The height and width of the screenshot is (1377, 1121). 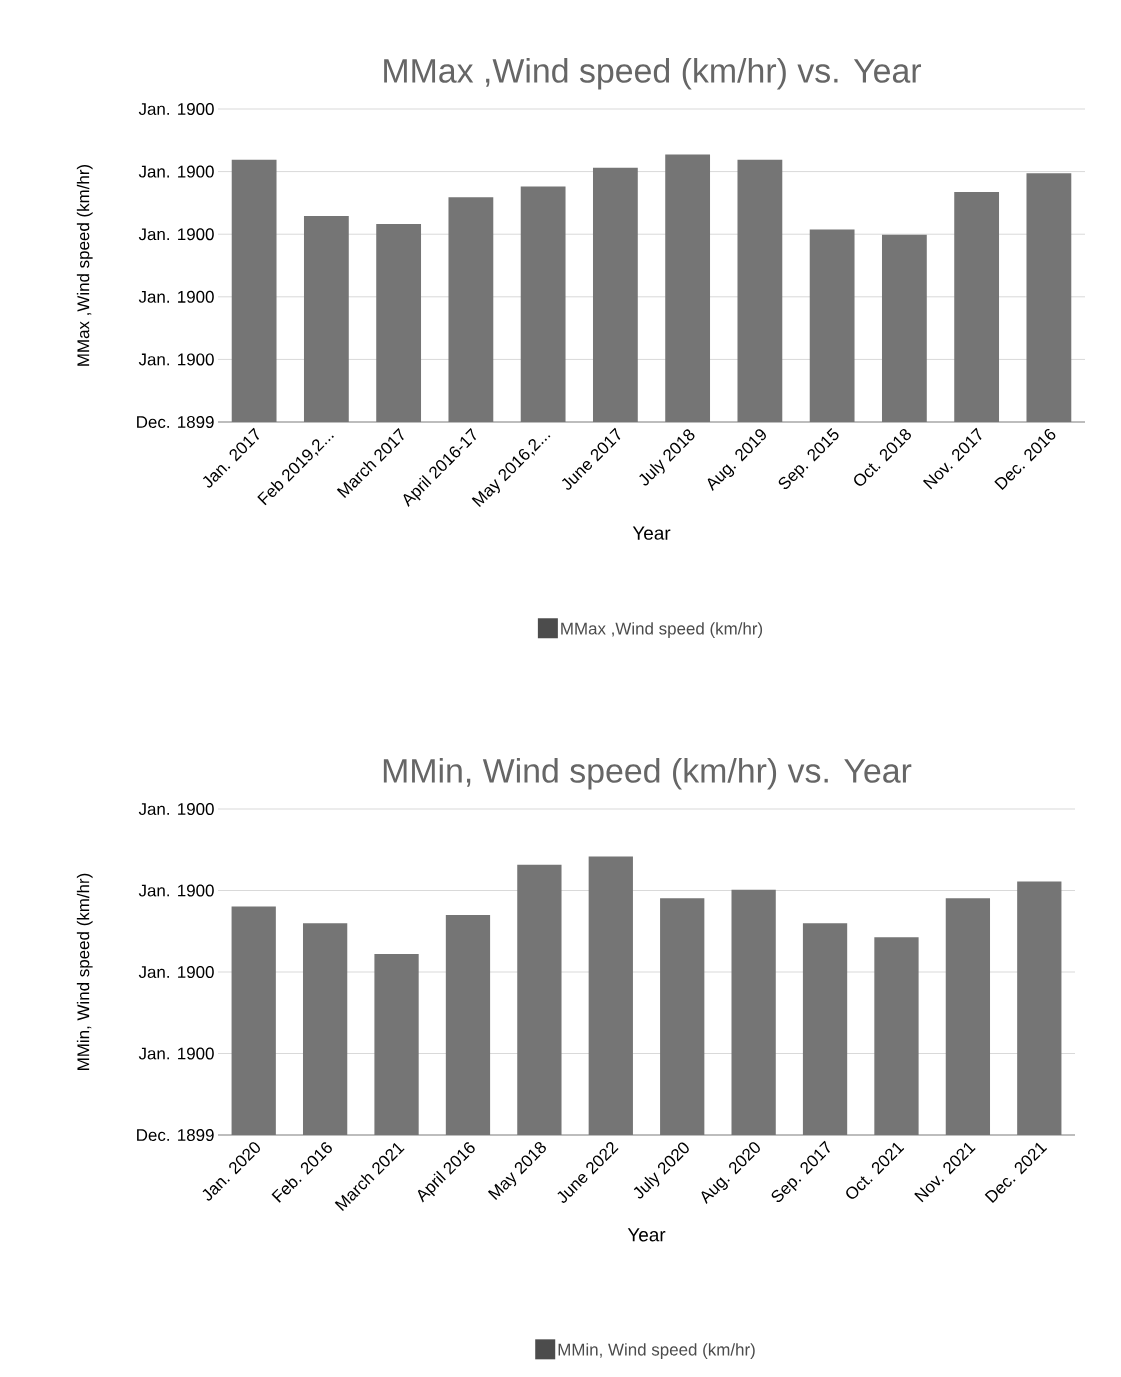 What do you see at coordinates (84, 971) in the screenshot?
I see `y-axis-title: MMin, Wind speed (km/hr)` at bounding box center [84, 971].